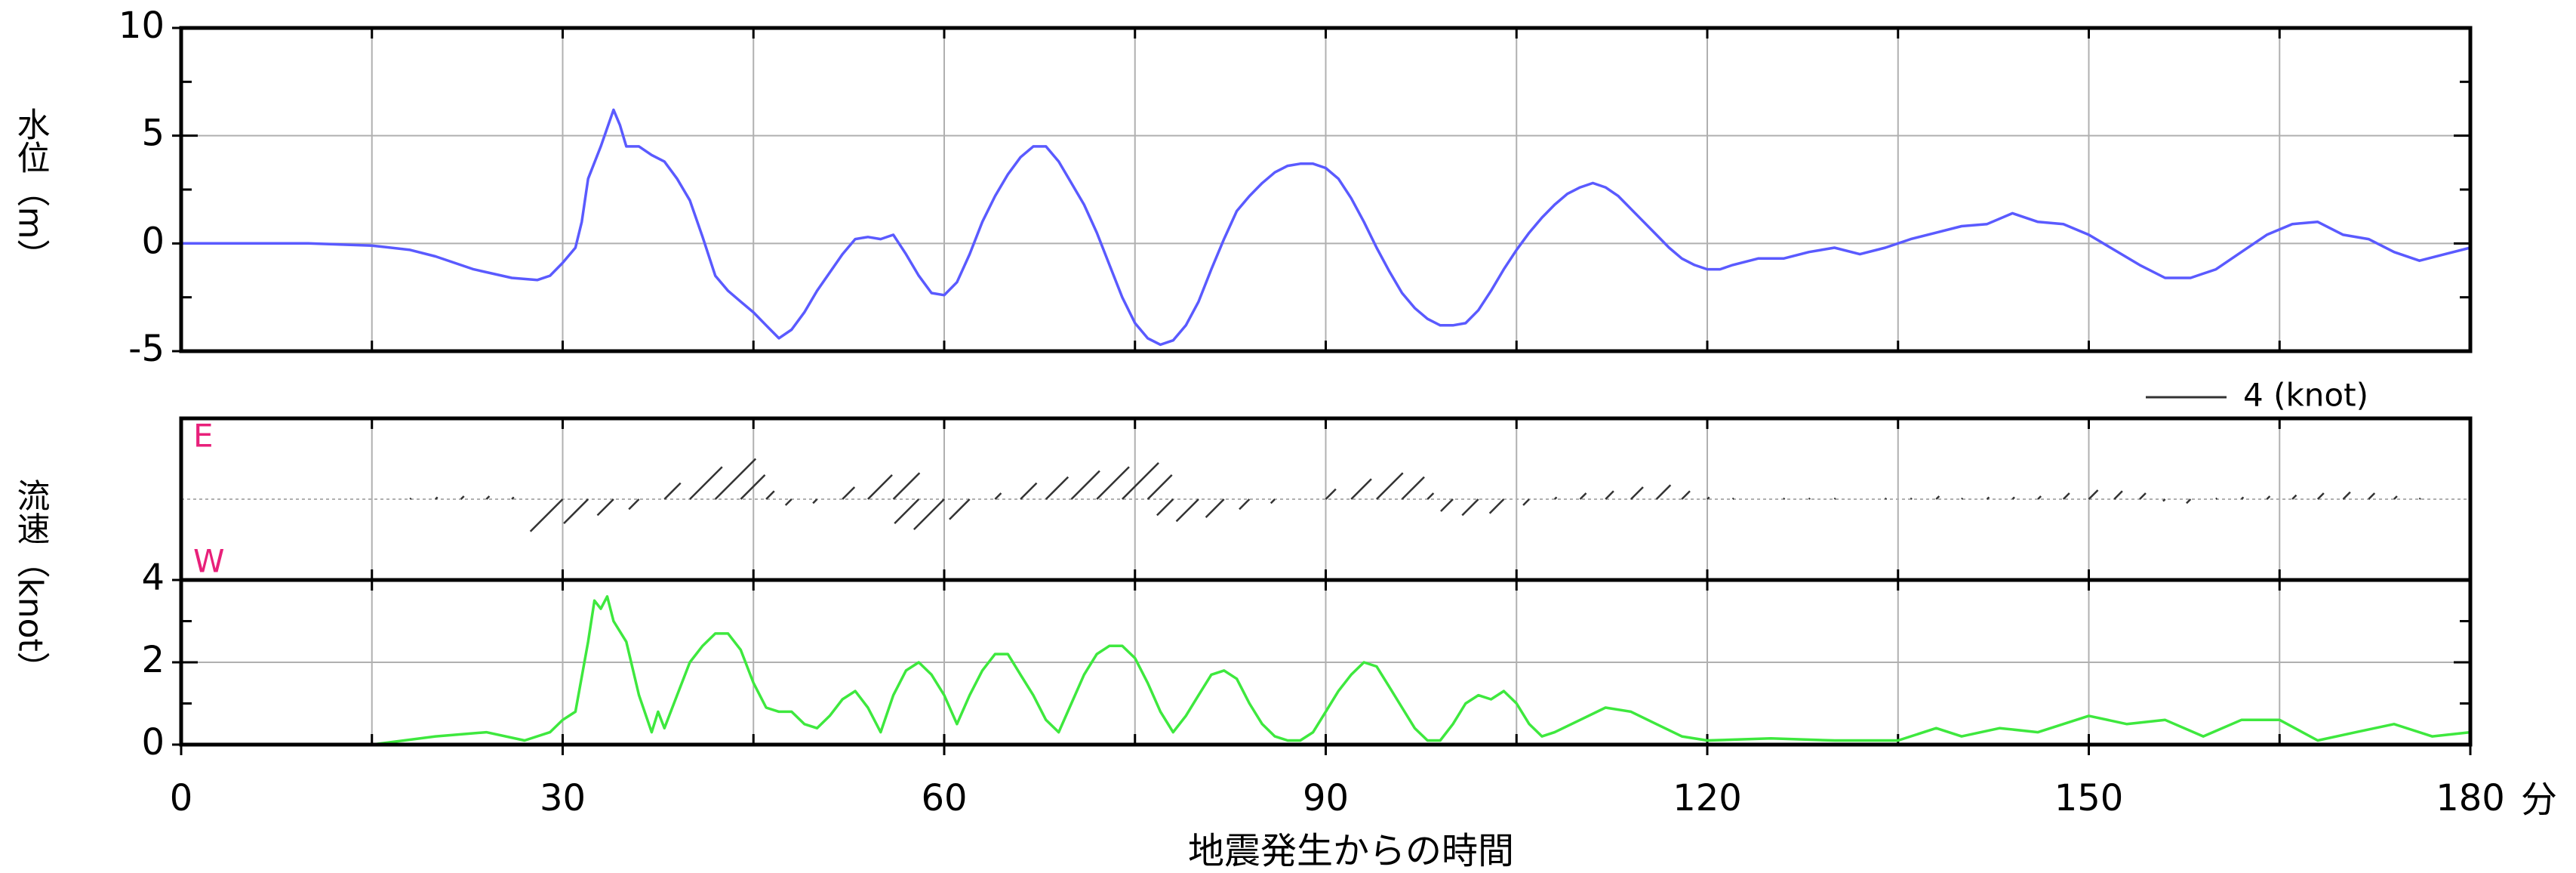 The width and height of the screenshot is (2576, 873). What do you see at coordinates (2089, 798) in the screenshot?
I see `x-tick-label: 150` at bounding box center [2089, 798].